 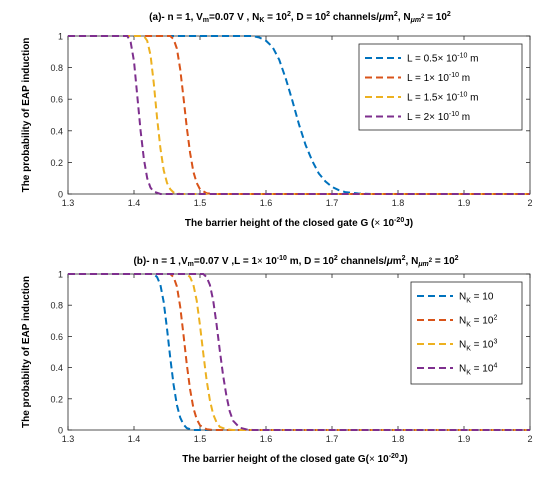 I want to click on legend-label-3: NK = 103, so click(x=478, y=346).